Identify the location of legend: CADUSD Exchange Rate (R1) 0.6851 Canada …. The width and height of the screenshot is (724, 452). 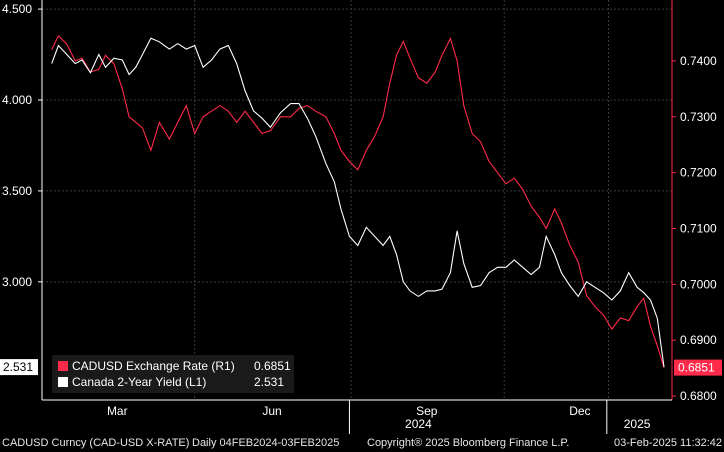
(173, 374).